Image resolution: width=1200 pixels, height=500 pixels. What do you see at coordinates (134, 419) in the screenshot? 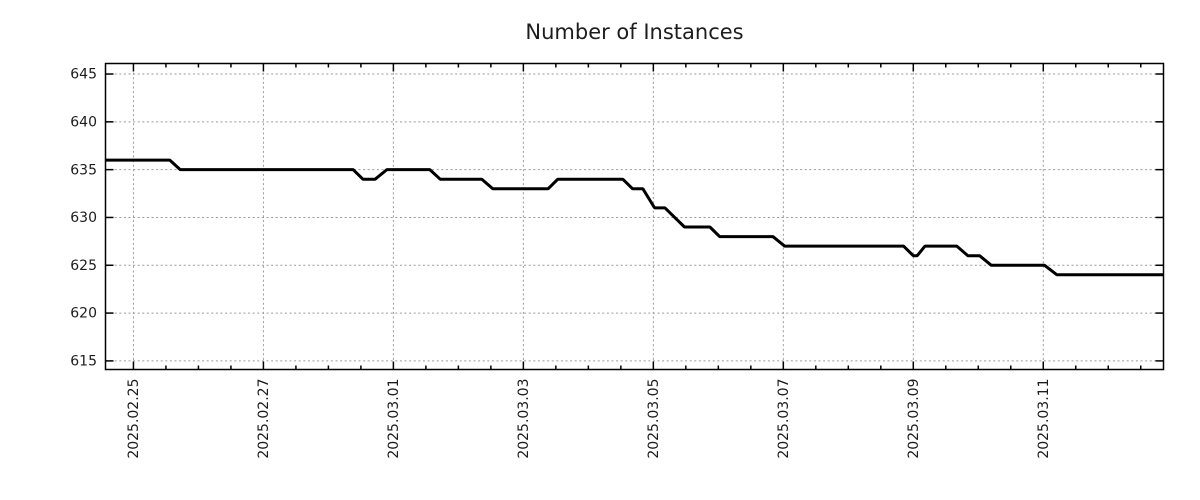
I see `x-tick-label: 2025.02.25` at bounding box center [134, 419].